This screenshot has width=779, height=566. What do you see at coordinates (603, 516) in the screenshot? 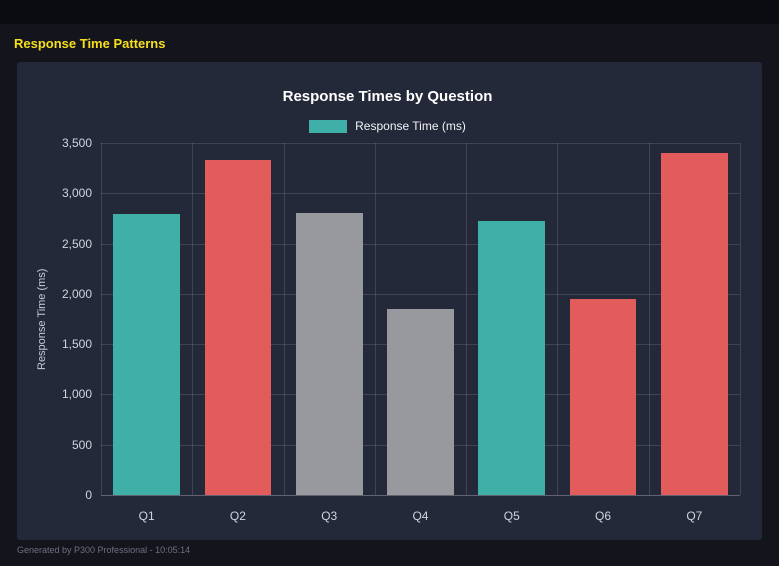
I see `x-tick-label-q6: Q6` at bounding box center [603, 516].